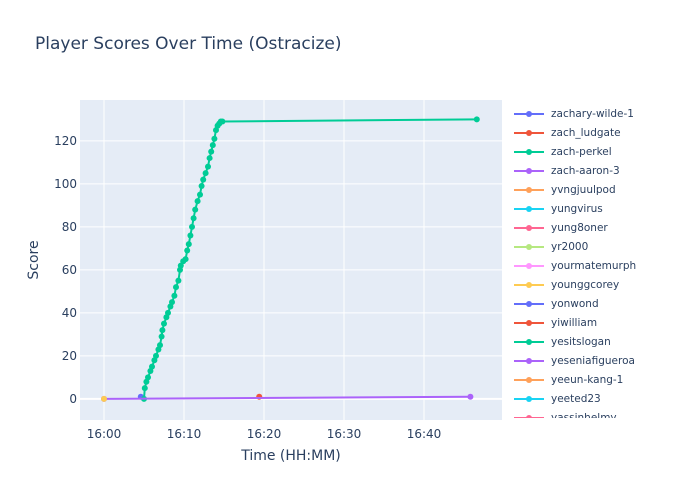 The width and height of the screenshot is (700, 500). I want to click on legend-label: yvngjuulpod, so click(583, 189).